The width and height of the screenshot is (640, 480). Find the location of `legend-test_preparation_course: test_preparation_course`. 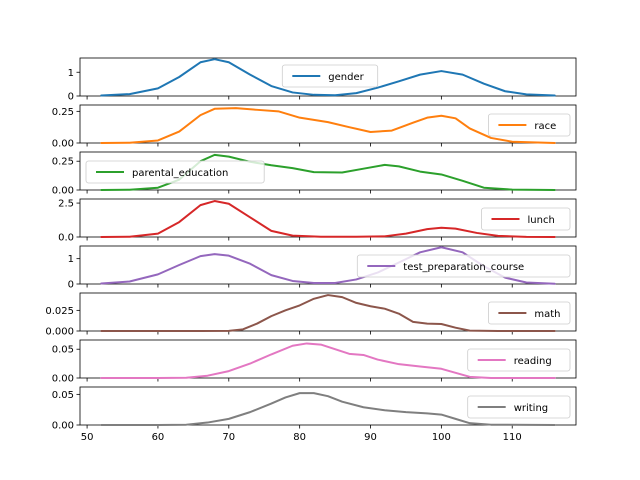

legend-test_preparation_course: test_preparation_course is located at coordinates (463, 266).